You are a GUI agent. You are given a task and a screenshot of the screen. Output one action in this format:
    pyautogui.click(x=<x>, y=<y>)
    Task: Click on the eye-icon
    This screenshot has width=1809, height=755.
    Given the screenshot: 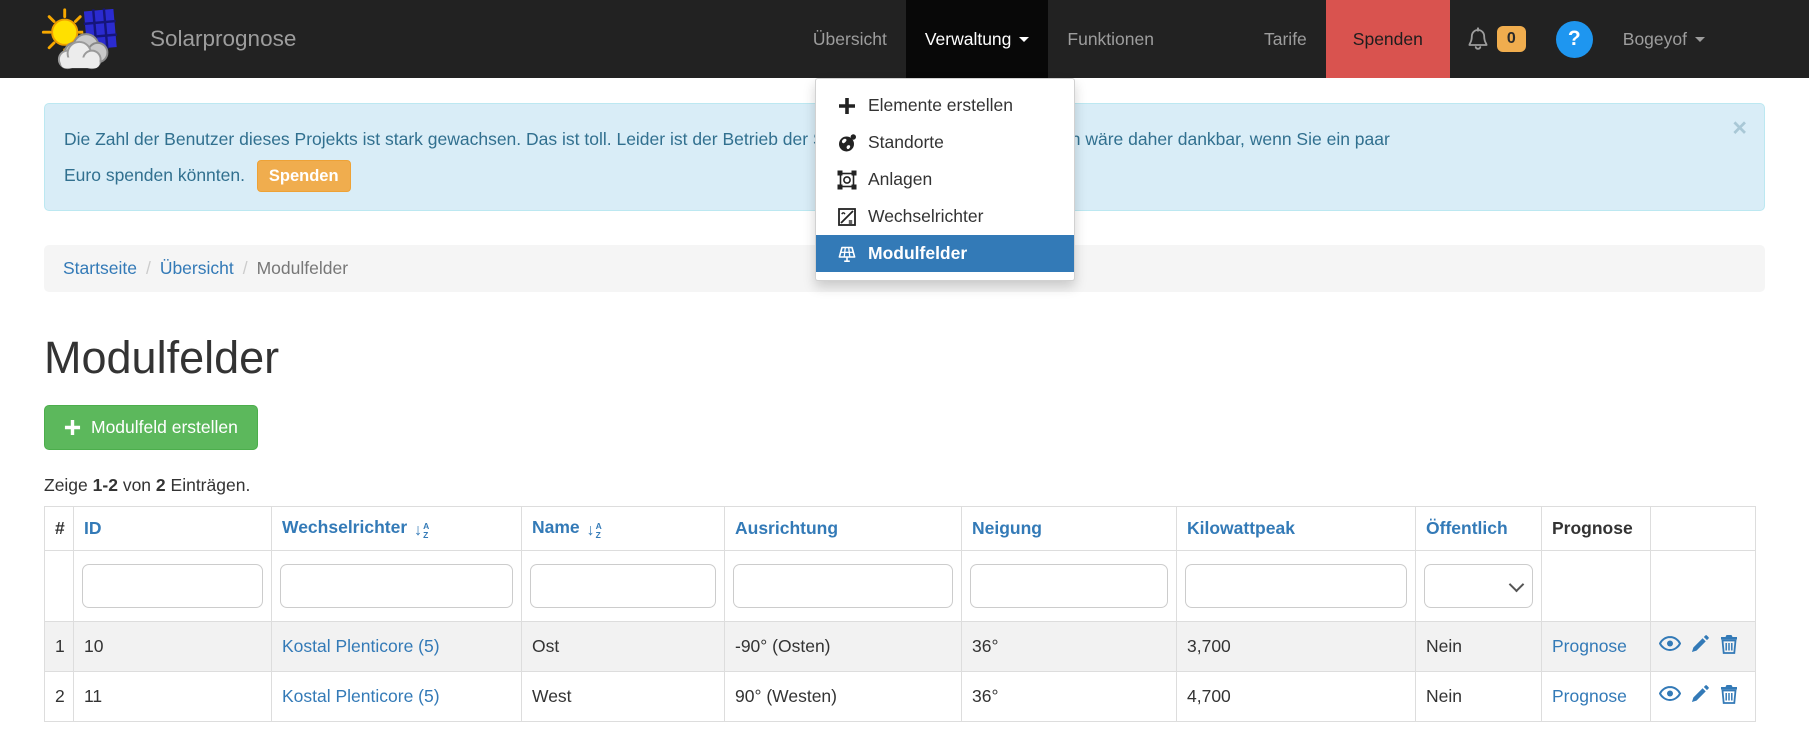 What is the action you would take?
    pyautogui.click(x=1670, y=694)
    